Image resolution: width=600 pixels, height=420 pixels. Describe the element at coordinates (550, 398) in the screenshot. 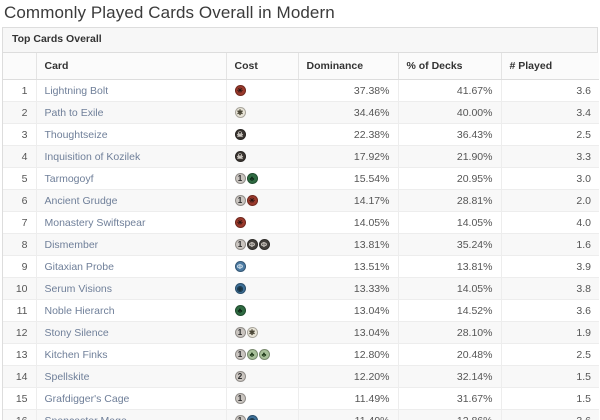

I see `row-played: 1.5` at that location.